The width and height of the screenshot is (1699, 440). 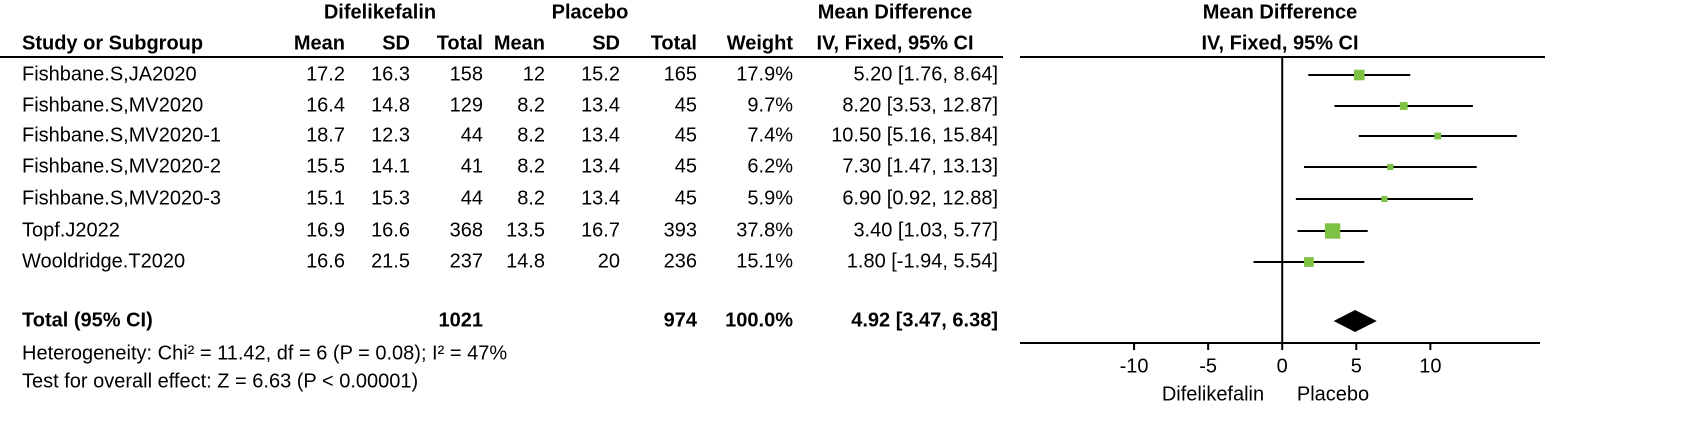 What do you see at coordinates (1355, 321) in the screenshot?
I see `total-diamond` at bounding box center [1355, 321].